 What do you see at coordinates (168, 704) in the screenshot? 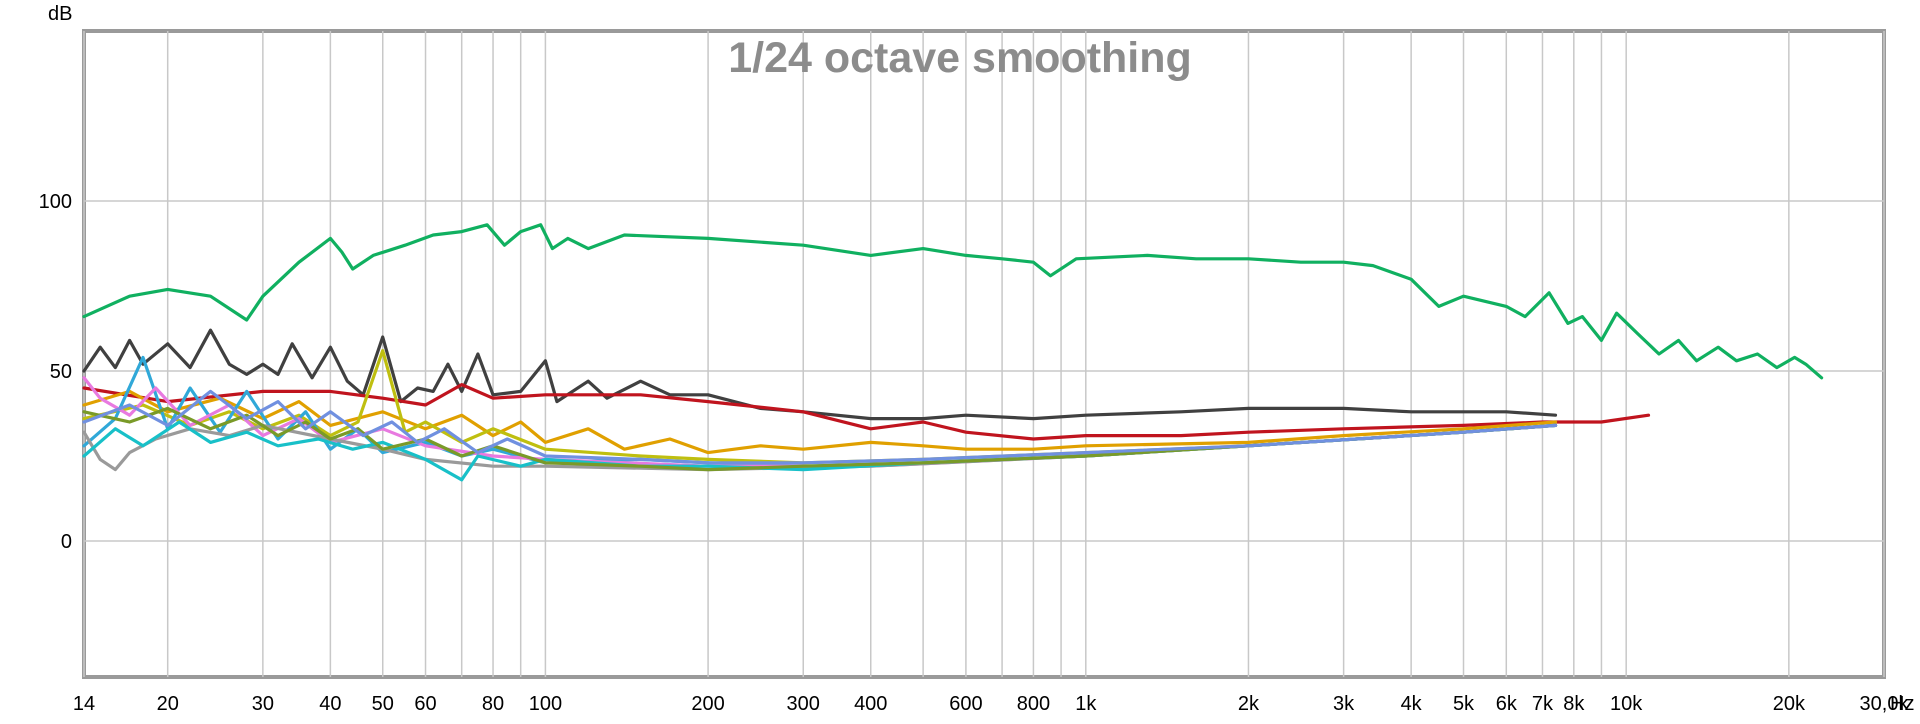
I see `x-tick-label: 20` at bounding box center [168, 704].